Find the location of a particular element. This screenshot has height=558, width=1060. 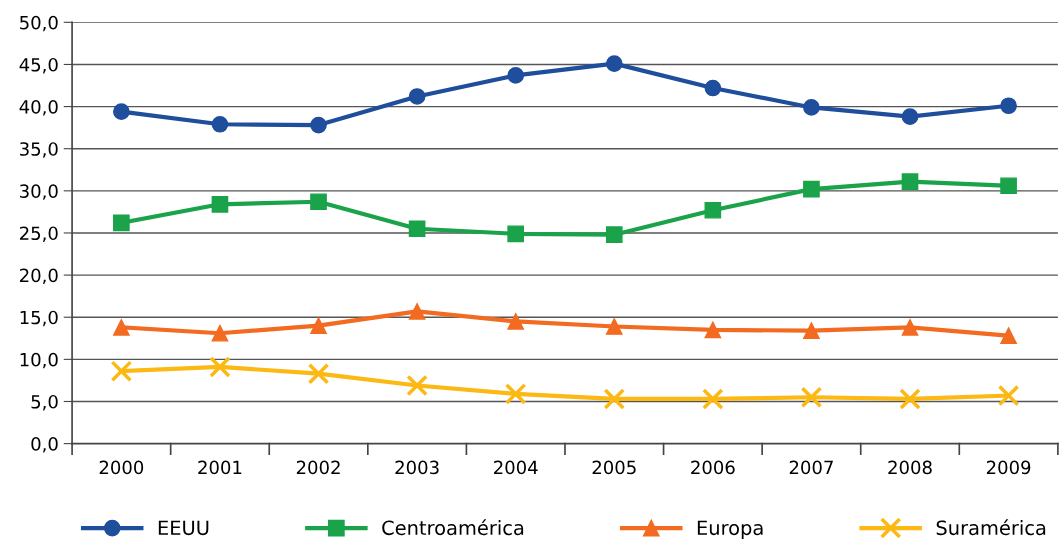

y-tick-label: 50,0 is located at coordinates (39, 23).